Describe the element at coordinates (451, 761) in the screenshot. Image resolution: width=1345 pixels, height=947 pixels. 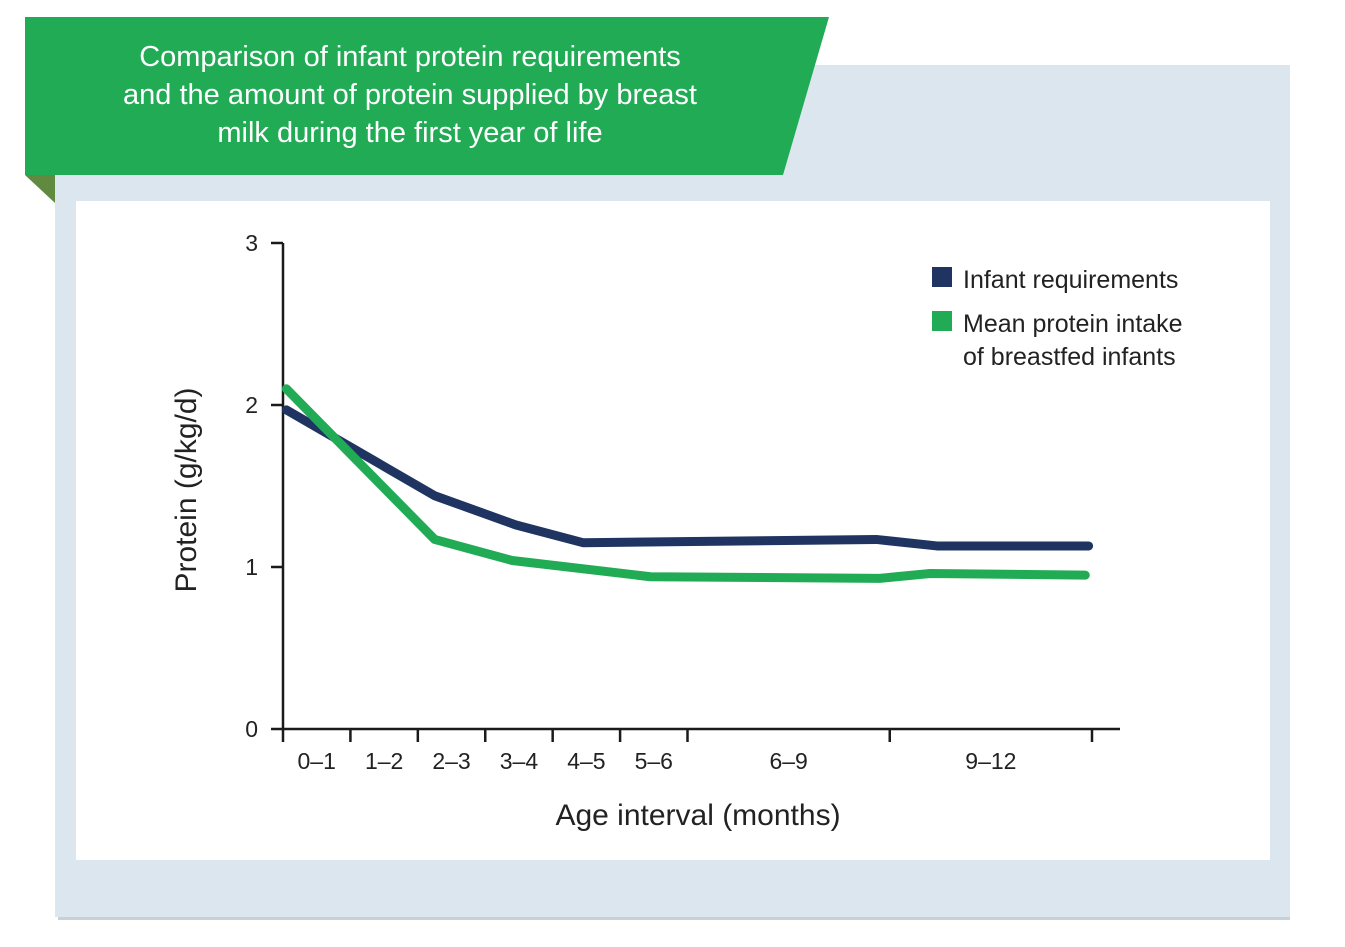
I see `x-tick-label: 2–3` at that location.